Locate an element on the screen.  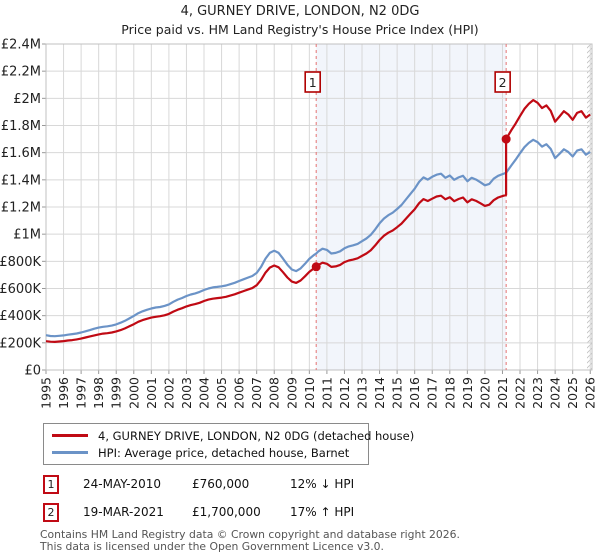
svg-text: £2M is located at coordinates (27, 99).